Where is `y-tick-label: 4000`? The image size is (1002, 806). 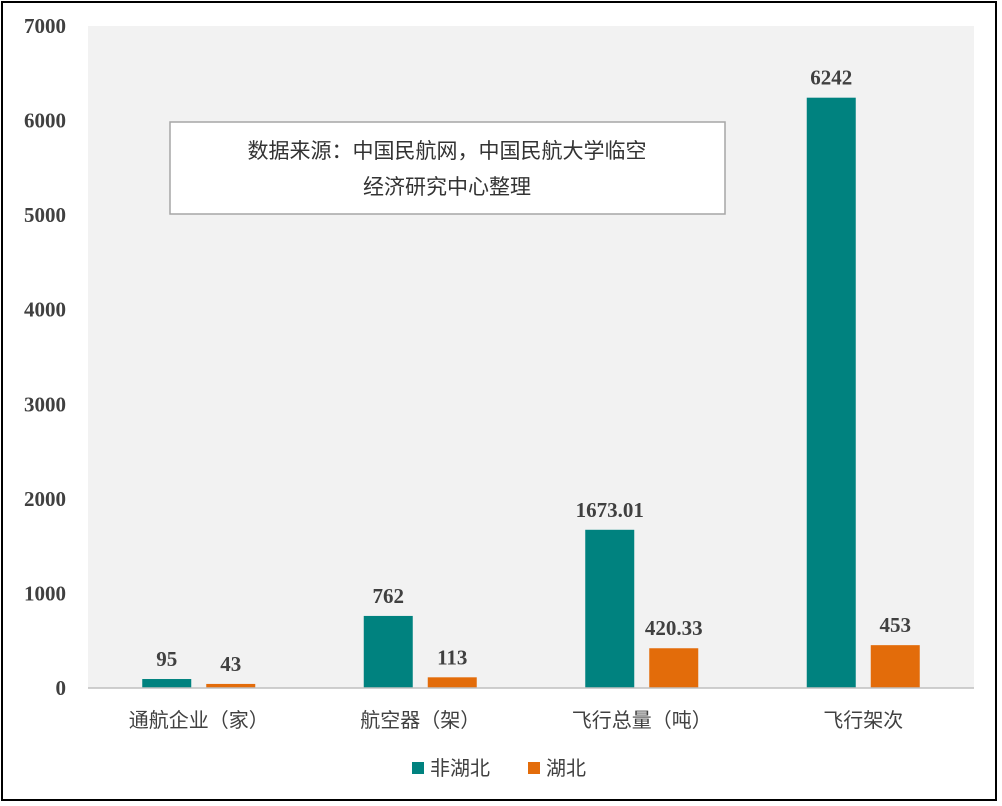
y-tick-label: 4000 is located at coordinates (45, 310).